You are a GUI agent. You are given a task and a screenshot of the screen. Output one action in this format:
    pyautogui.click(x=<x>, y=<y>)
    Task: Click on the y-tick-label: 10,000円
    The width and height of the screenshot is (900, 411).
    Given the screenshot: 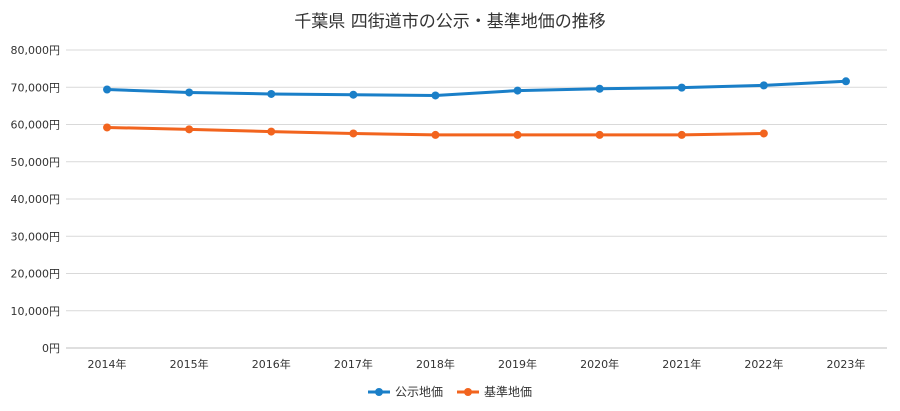 What is the action you would take?
    pyautogui.click(x=36, y=311)
    